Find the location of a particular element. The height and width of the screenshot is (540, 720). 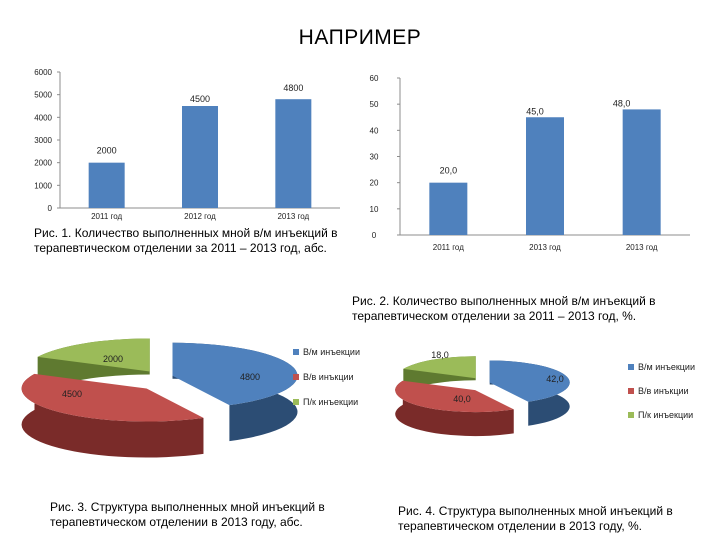

data-label: 20,0 is located at coordinates (449, 171).